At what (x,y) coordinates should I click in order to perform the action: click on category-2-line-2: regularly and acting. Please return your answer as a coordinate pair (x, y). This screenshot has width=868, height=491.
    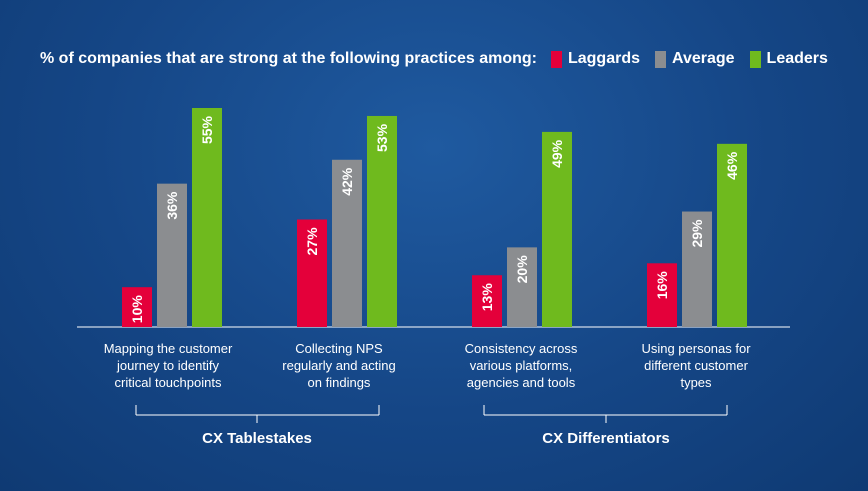
    Looking at the image, I should click on (339, 365).